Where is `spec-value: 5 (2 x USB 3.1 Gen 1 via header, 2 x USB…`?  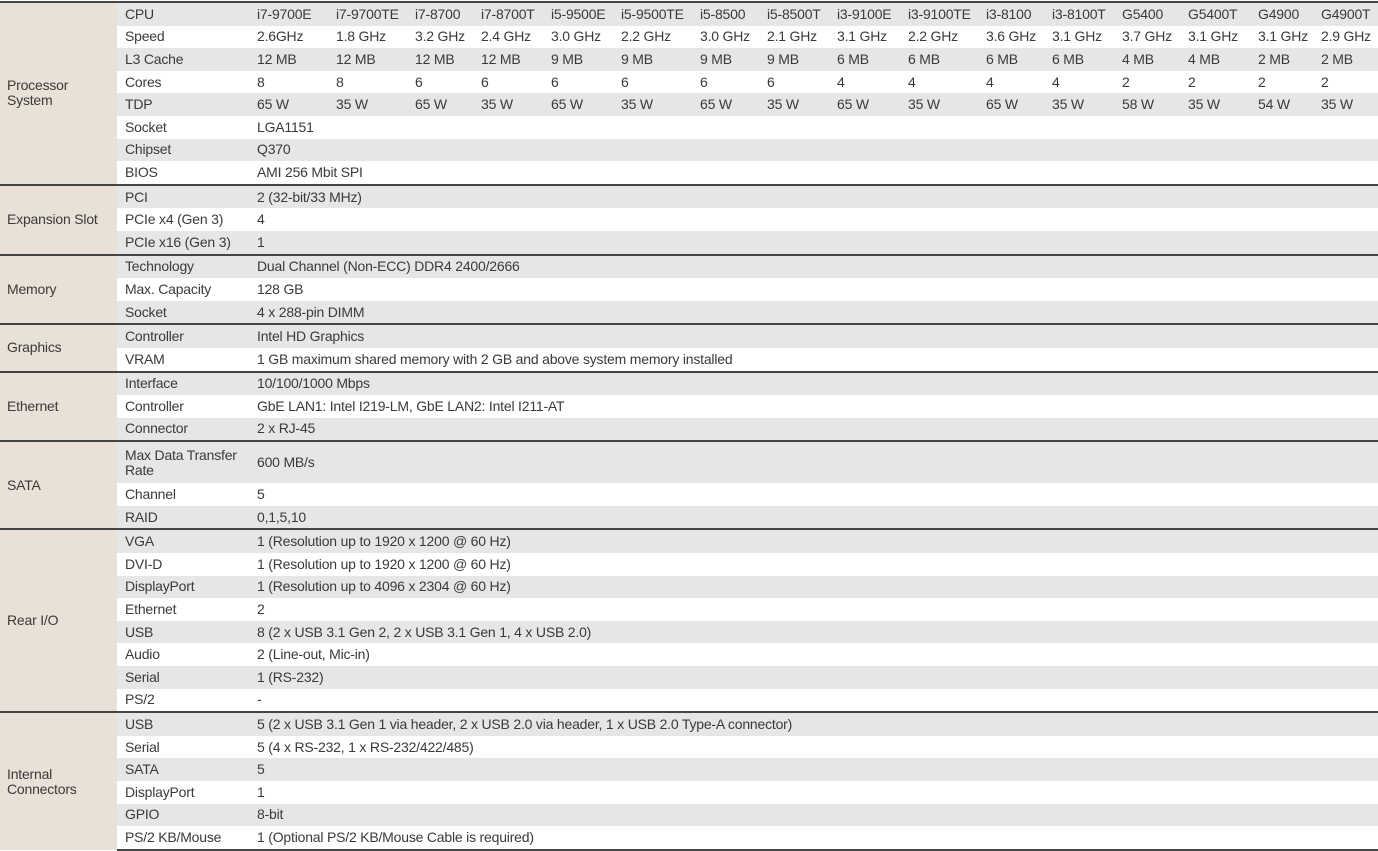
spec-value: 5 (2 x USB 3.1 Gen 1 via header, 2 x USB… is located at coordinates (815, 723).